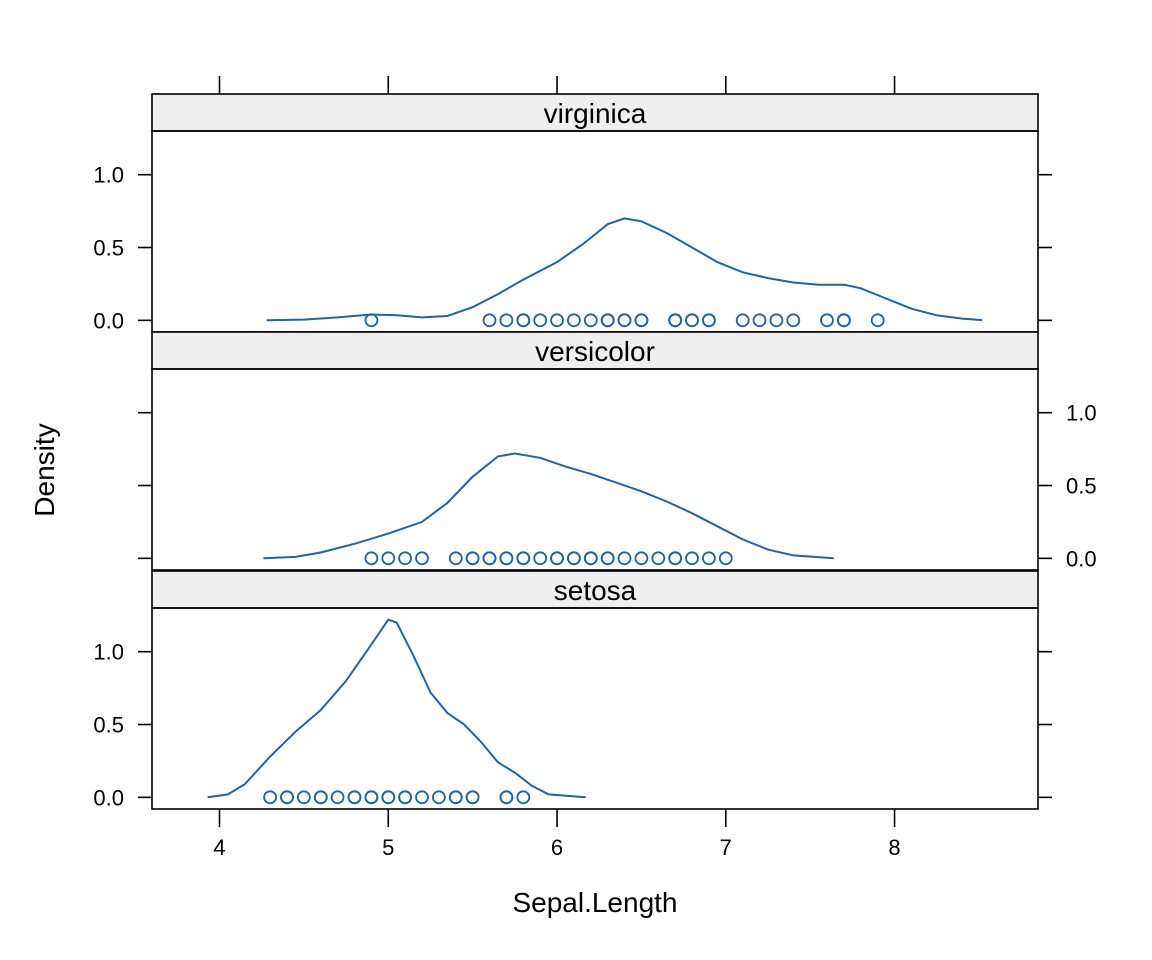 Image resolution: width=1152 pixels, height=960 pixels. I want to click on x-axis-label: Sepal.Length, so click(594, 902).